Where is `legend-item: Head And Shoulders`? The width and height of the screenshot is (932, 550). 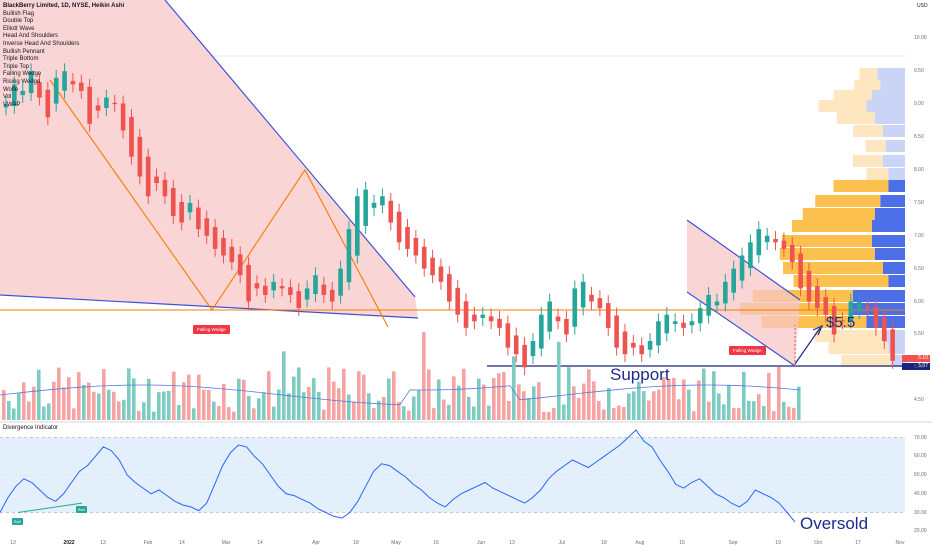
legend-item: Head And Shoulders is located at coordinates (31, 36).